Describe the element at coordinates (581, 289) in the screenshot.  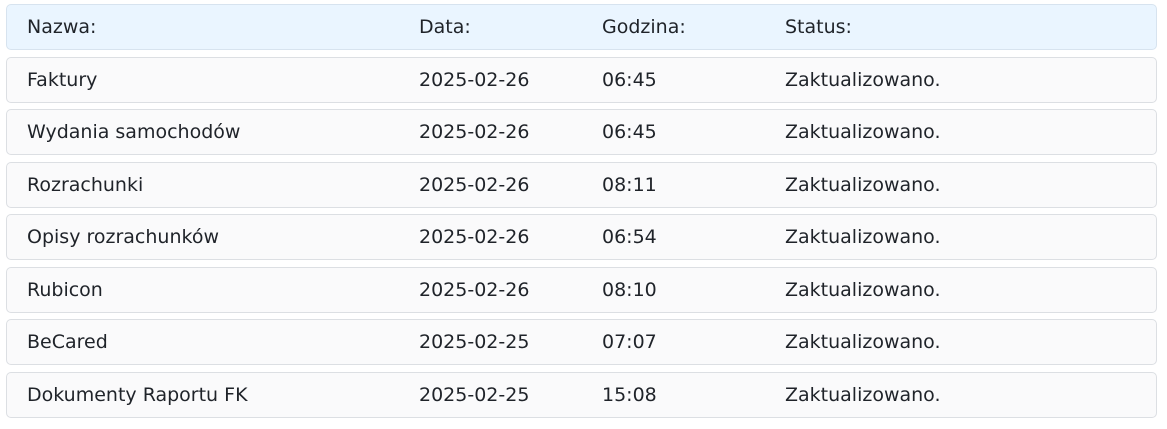
I see `table-row: Rubicon 2025-02-26 08:10 Zaktualizowano.` at that location.